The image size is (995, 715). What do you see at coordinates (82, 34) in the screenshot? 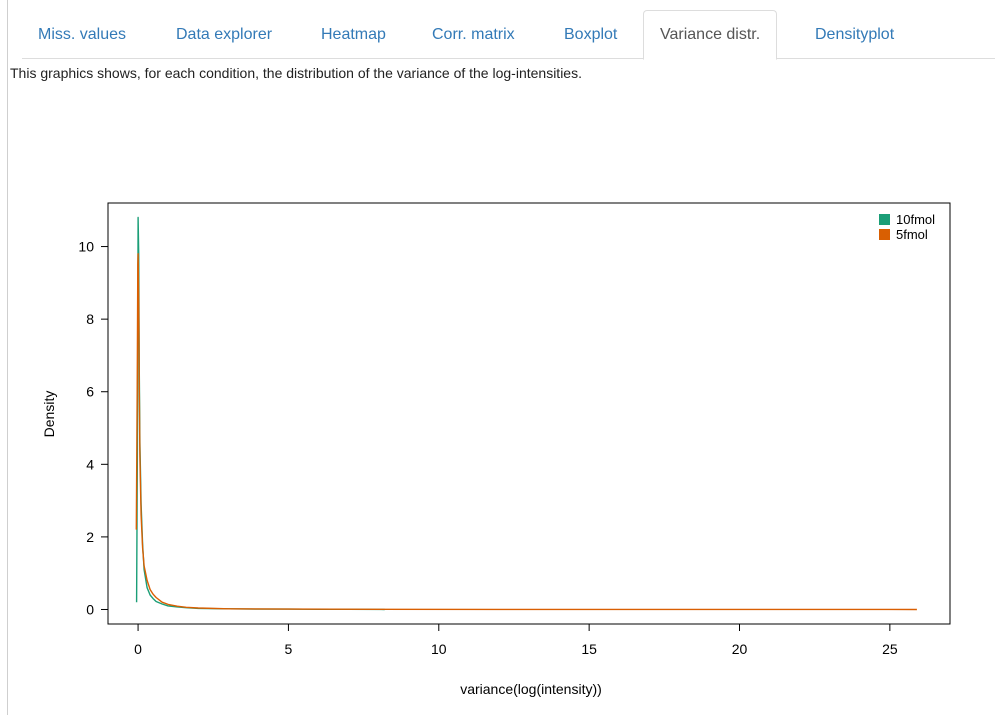
I see `tab-miss-values: Miss. values` at bounding box center [82, 34].